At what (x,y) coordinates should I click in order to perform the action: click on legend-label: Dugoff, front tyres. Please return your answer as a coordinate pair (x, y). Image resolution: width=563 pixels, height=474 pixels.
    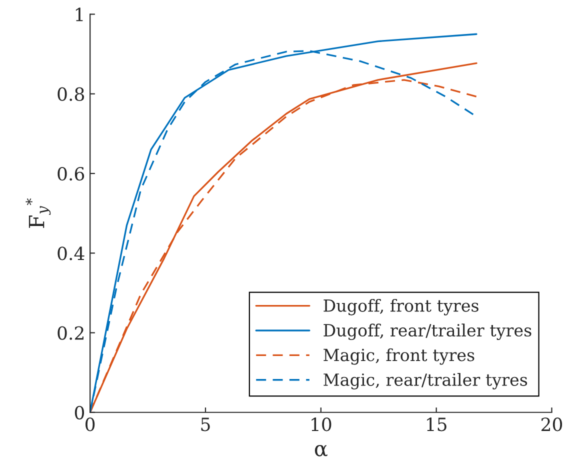
    Looking at the image, I should click on (401, 307).